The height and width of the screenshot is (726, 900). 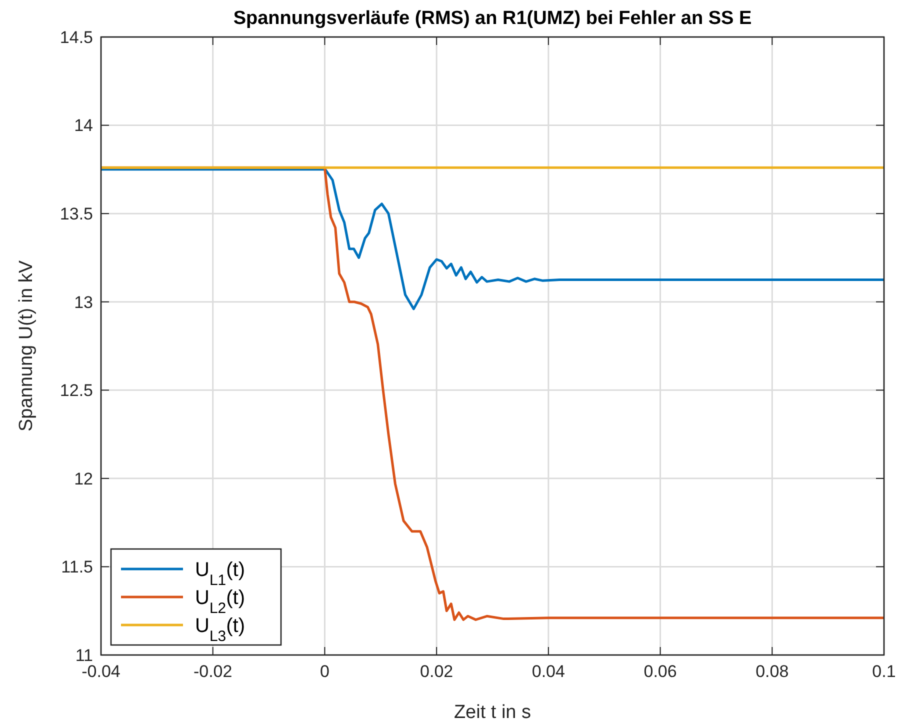 What do you see at coordinates (325, 671) in the screenshot?
I see `x-tick-label: 0` at bounding box center [325, 671].